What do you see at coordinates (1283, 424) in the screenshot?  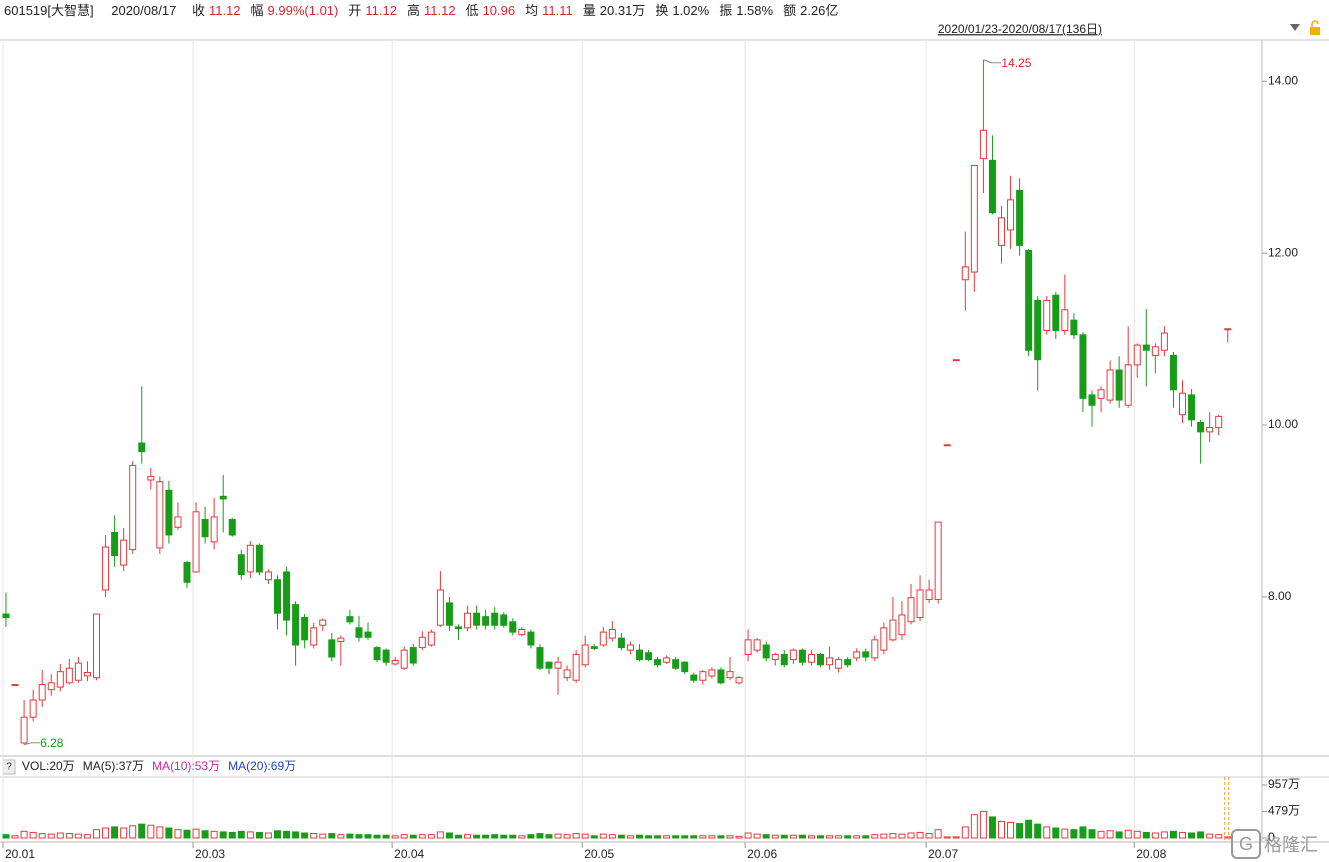 I see `y-tick-label: 10.00` at bounding box center [1283, 424].